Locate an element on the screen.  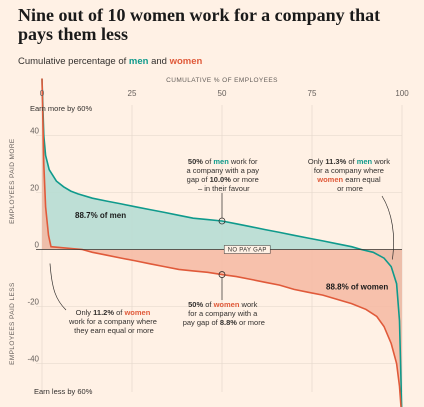
x-tick-labels: 0 25 50 75 100 is located at coordinates (224, 93).